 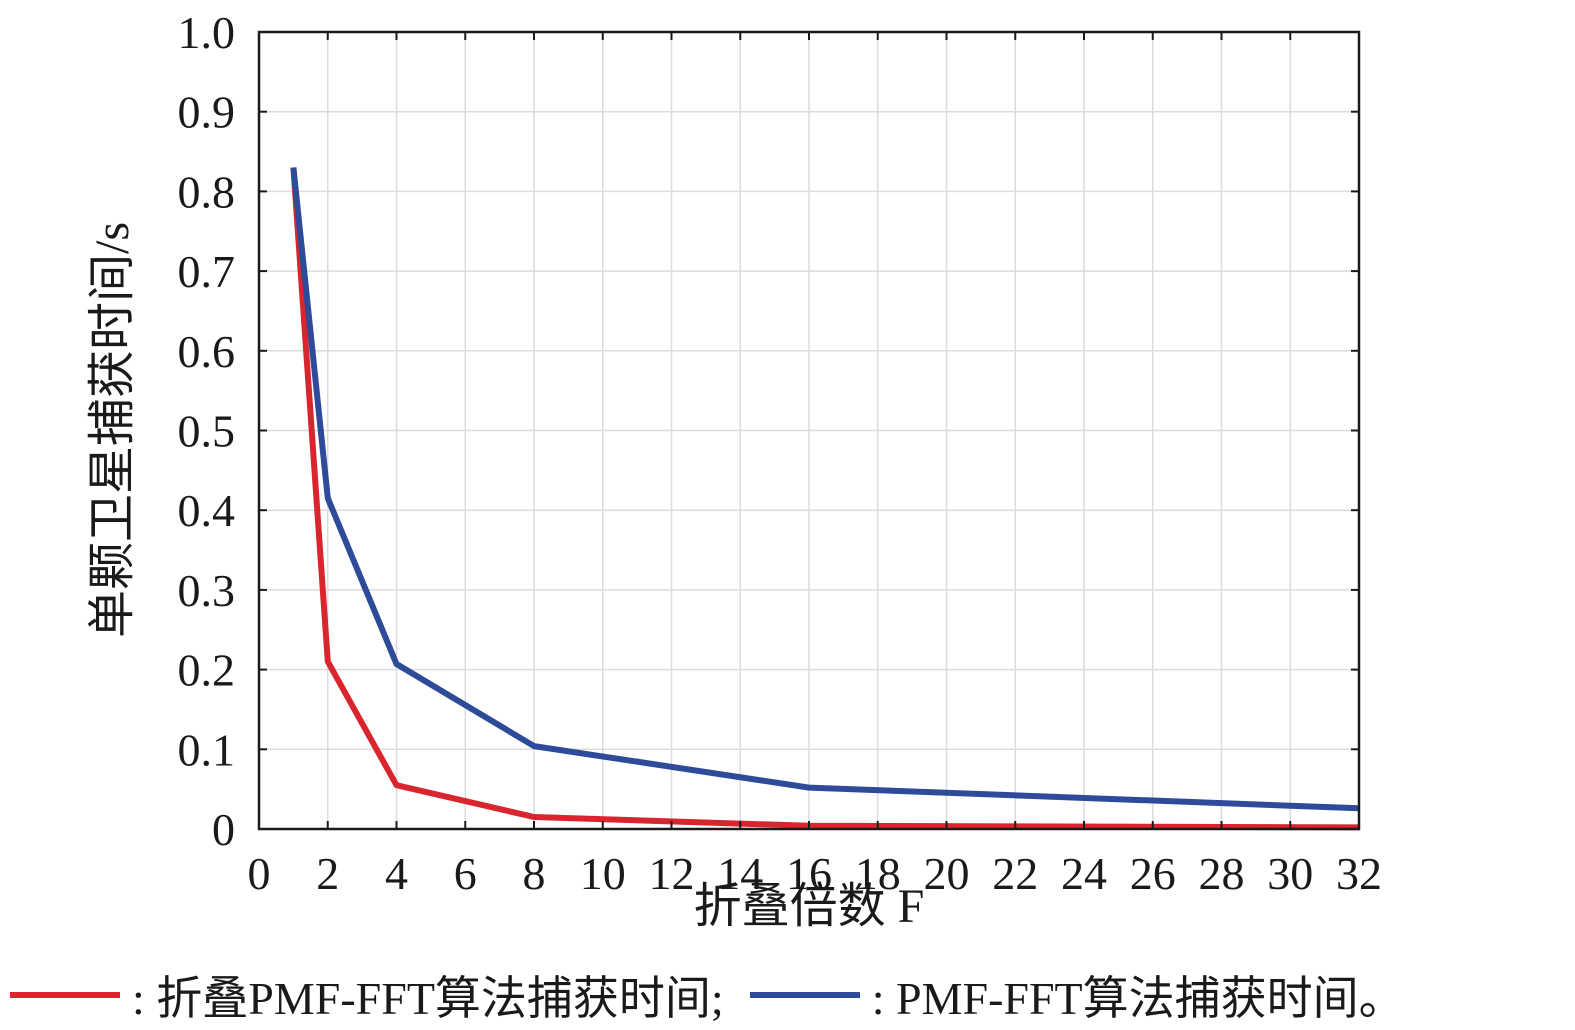 What do you see at coordinates (207, 351) in the screenshot?
I see `y-tick-label: 0.6` at bounding box center [207, 351].